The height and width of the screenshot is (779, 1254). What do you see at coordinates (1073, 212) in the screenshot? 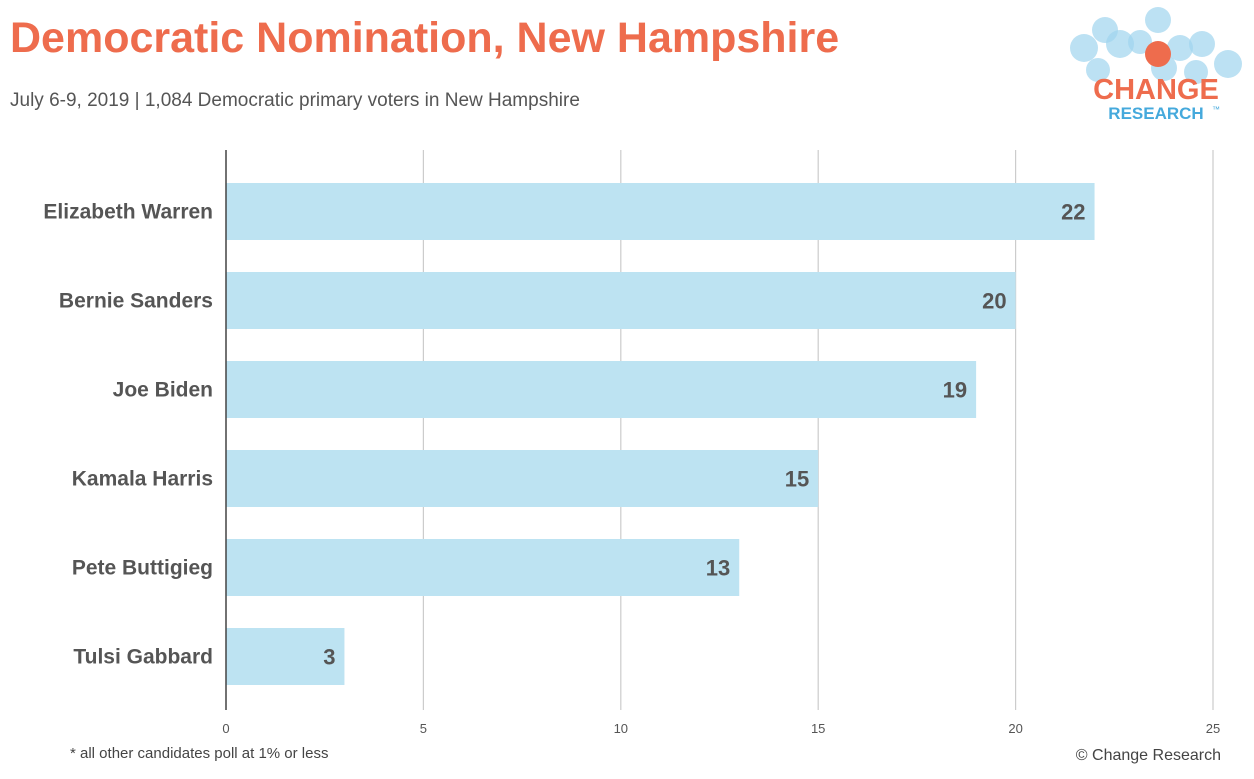
I see `bar-value-label: 22` at bounding box center [1073, 212].